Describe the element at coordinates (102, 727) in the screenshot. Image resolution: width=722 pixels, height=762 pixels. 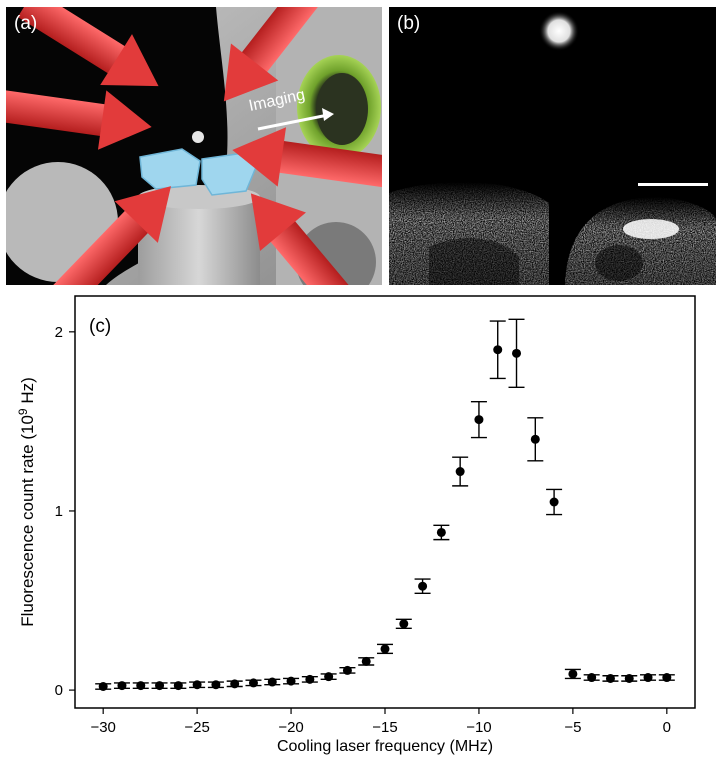
I see `x-tick-label: −30` at that location.